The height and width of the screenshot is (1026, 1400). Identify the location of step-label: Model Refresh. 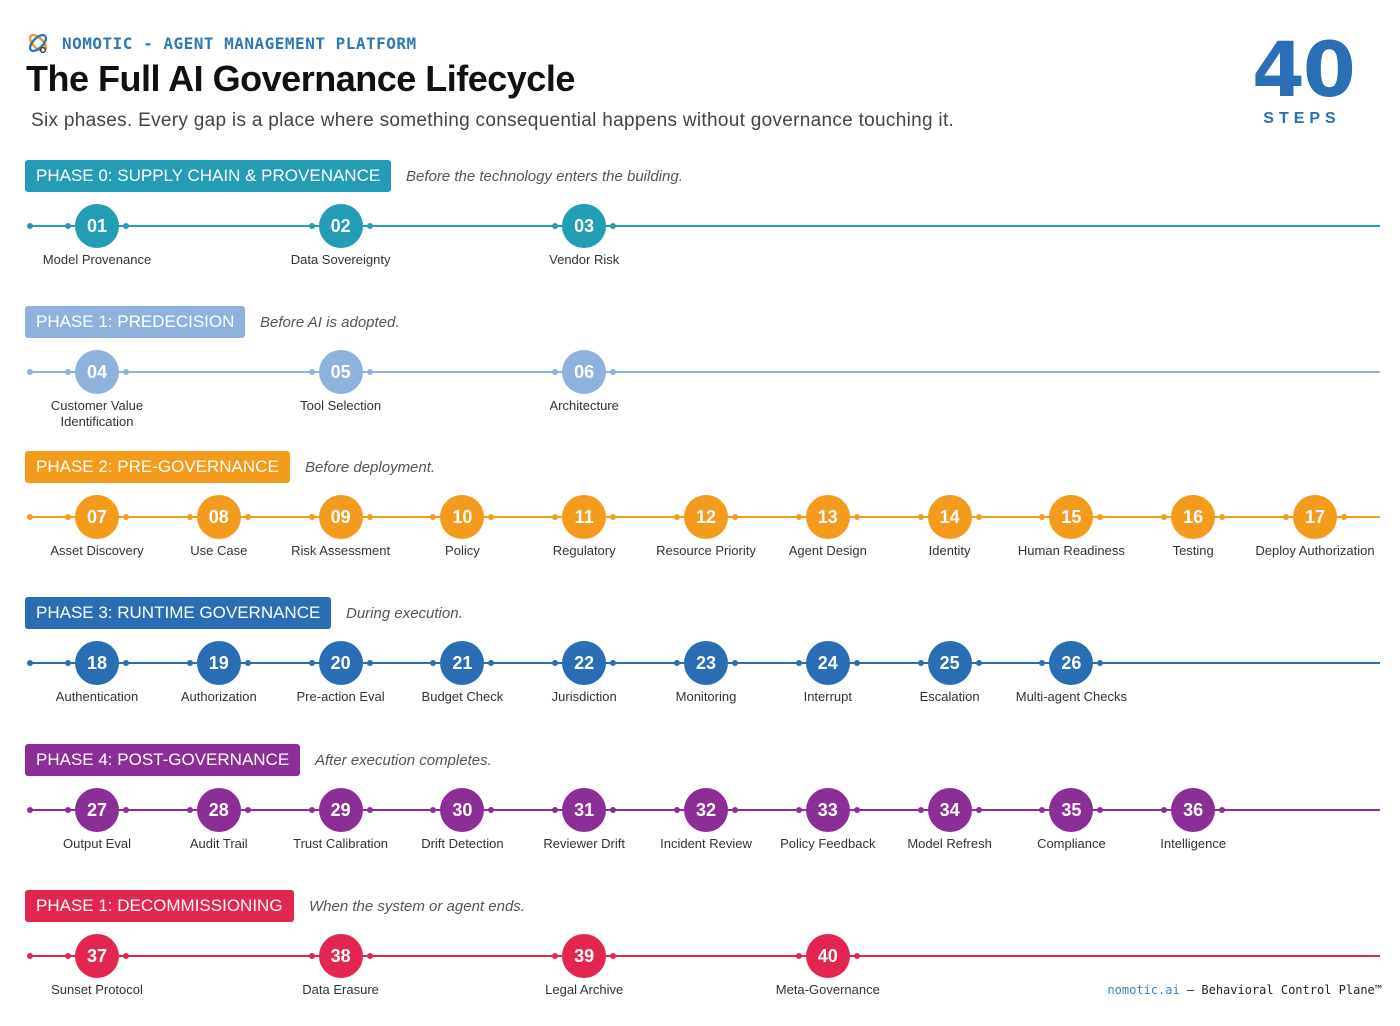
(949, 843).